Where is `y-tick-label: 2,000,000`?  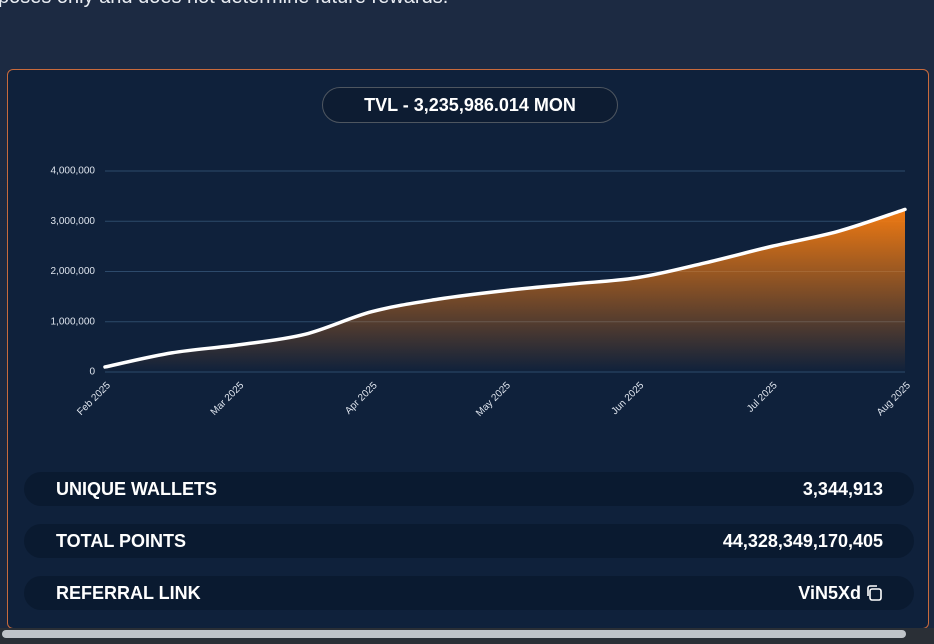 y-tick-label: 2,000,000 is located at coordinates (73, 271).